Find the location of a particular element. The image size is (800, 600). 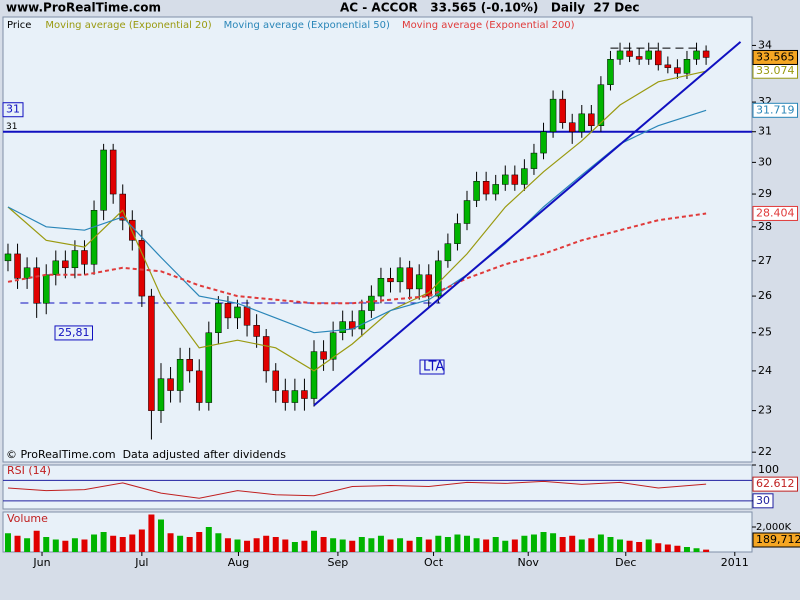

trend-label: LTA is located at coordinates (433, 367).